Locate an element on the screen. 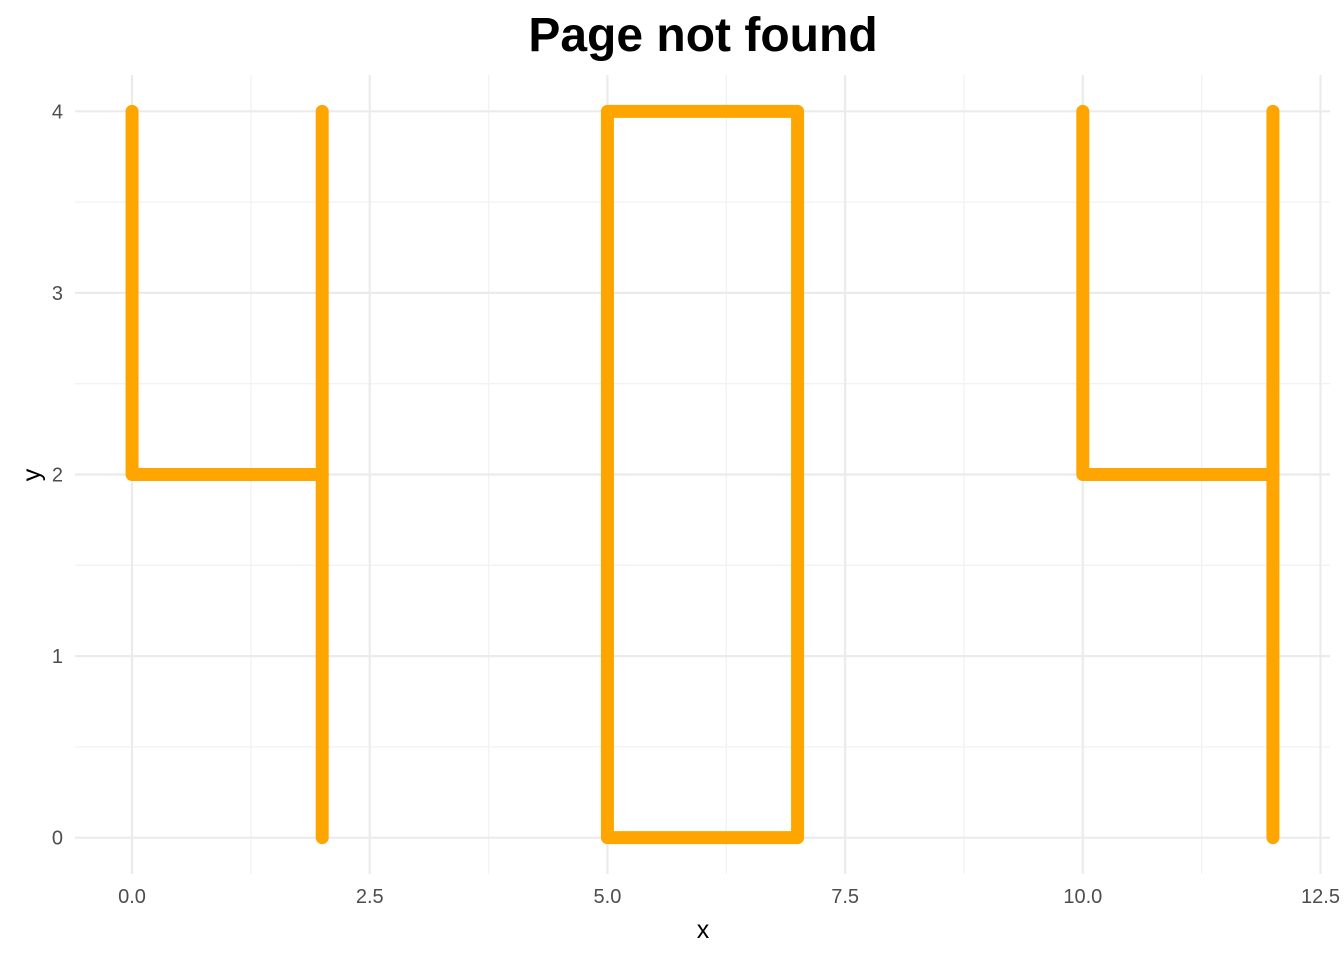  y-tick-label: 3 is located at coordinates (57, 294).